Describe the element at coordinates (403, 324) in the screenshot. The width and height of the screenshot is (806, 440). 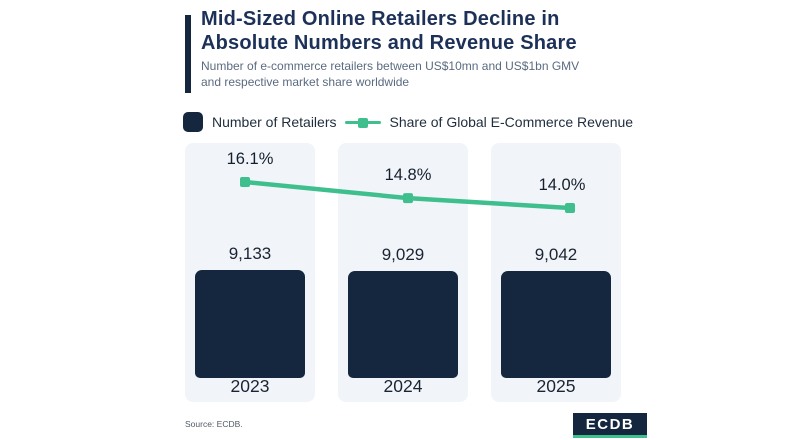
I see `retailers-bar-2024` at that location.